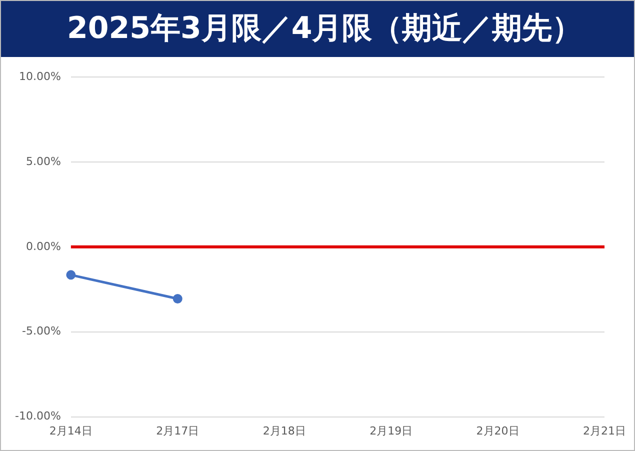 The width and height of the screenshot is (635, 451). Describe the element at coordinates (498, 431) in the screenshot. I see `x-tick-label: 2月20日` at that location.